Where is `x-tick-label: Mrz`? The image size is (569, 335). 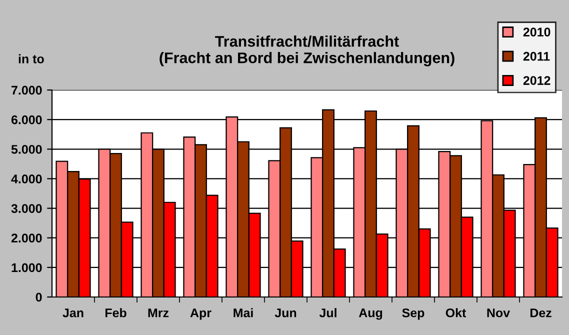
x-tick-label: Mrz is located at coordinates (158, 313).